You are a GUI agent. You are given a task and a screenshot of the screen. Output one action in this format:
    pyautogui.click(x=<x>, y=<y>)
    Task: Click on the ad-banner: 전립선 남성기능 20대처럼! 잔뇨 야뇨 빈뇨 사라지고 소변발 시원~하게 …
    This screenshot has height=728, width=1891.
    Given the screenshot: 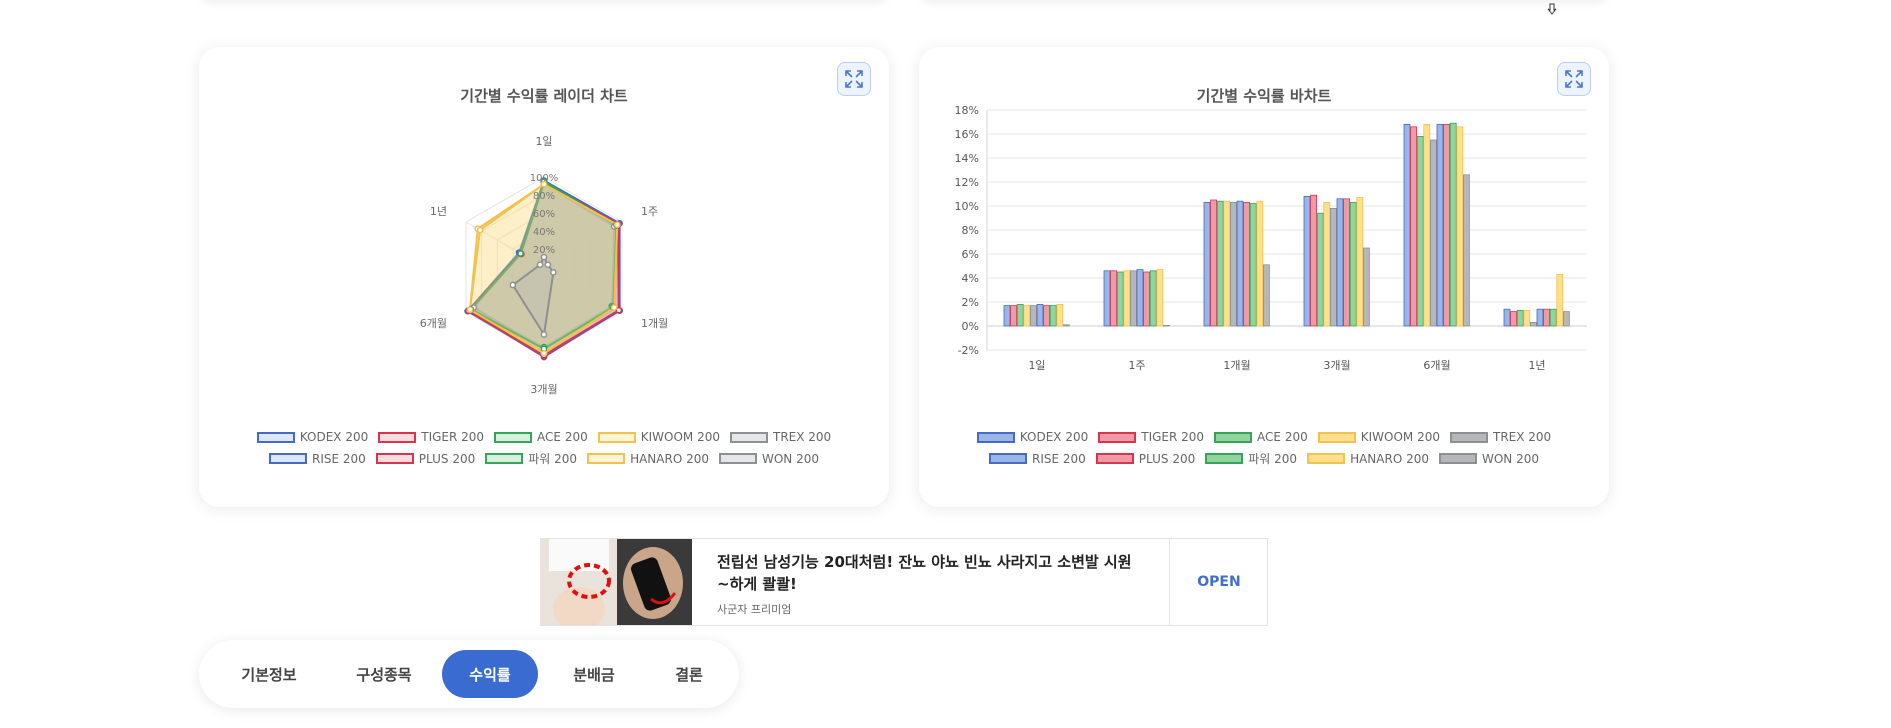 What is the action you would take?
    pyautogui.click(x=904, y=582)
    